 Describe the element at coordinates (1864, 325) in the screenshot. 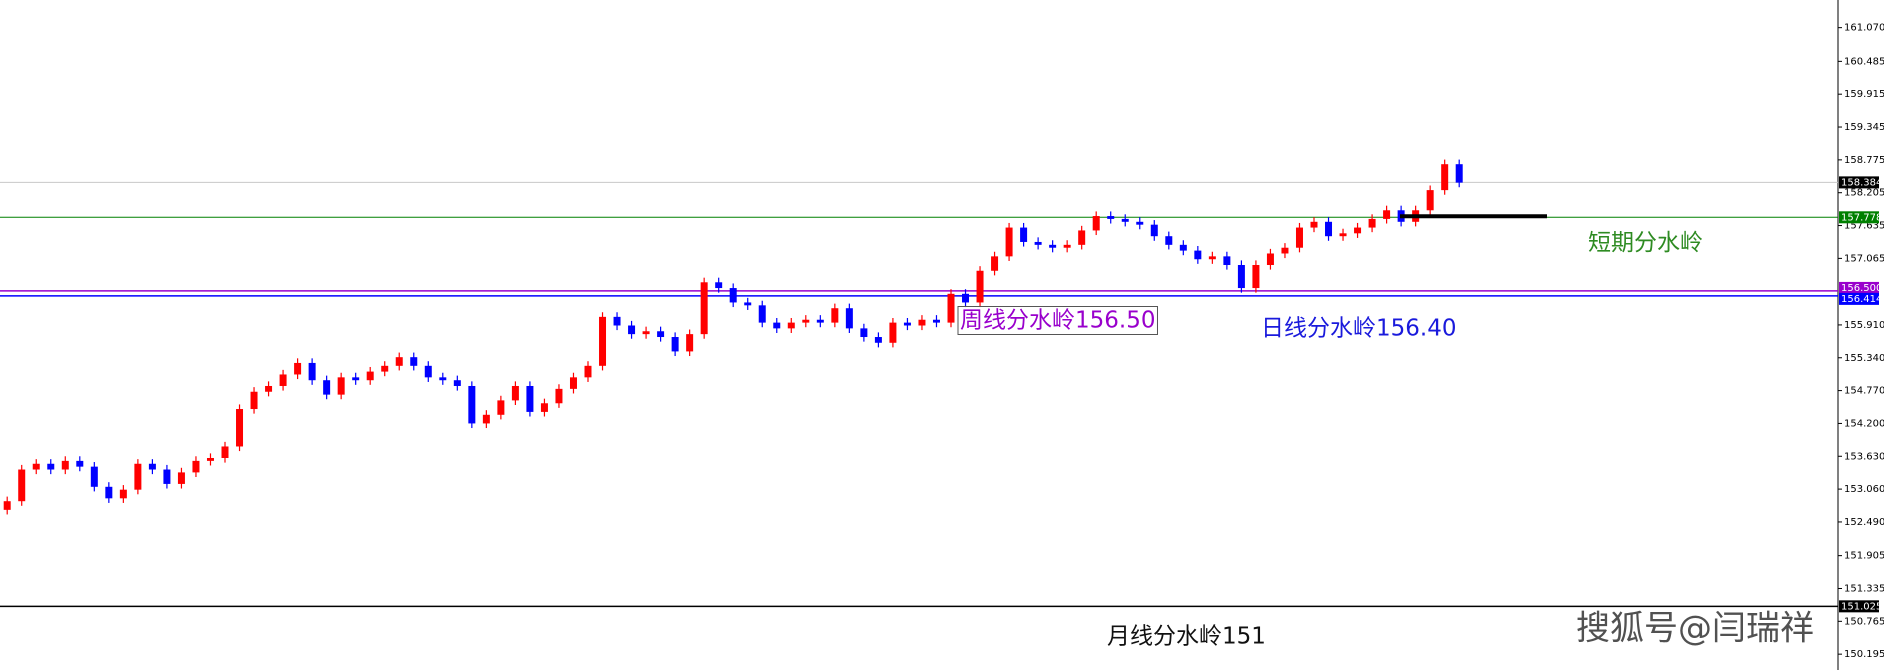

I see `y-tick-label: 155.910` at that location.